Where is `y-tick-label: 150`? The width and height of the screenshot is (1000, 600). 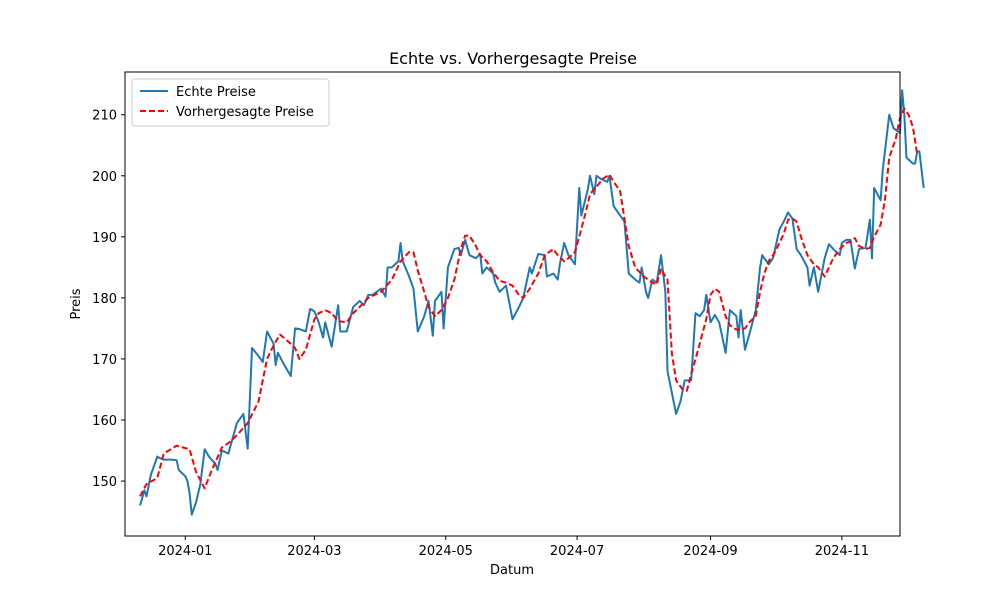
y-tick-label: 150 is located at coordinates (104, 482).